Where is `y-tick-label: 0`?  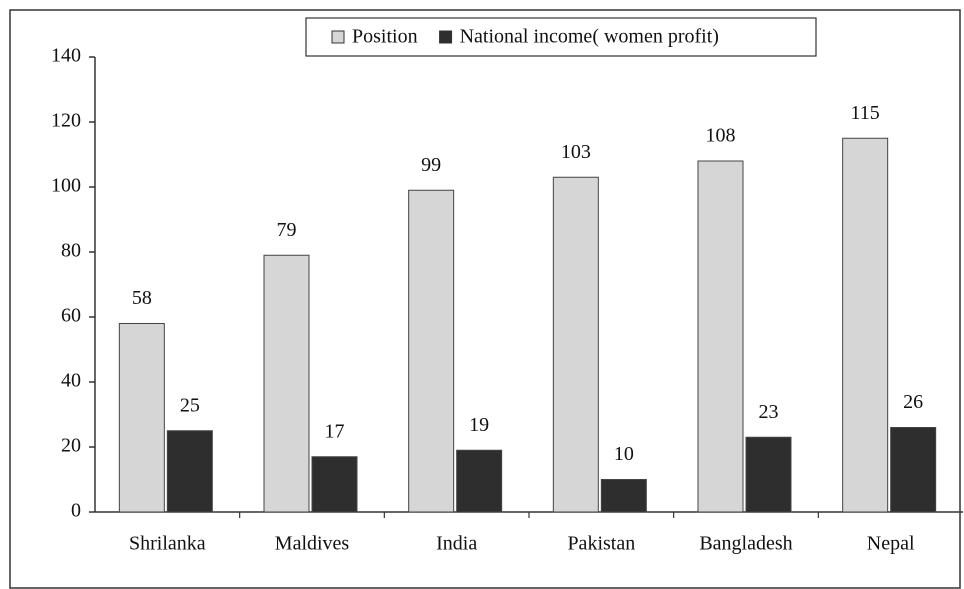 y-tick-label: 0 is located at coordinates (76, 511).